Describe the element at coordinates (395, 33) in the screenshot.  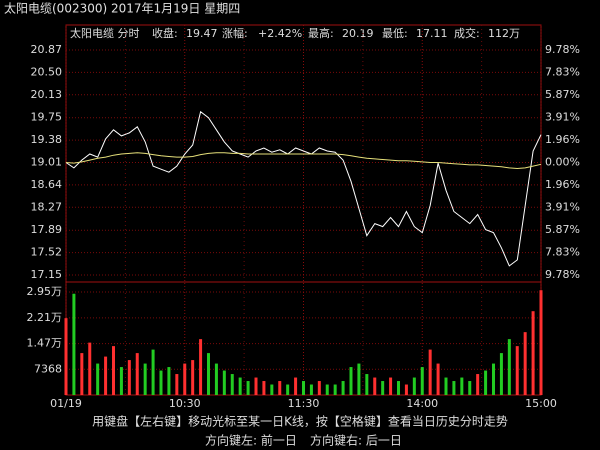
I see `quote-label: 最低:` at that location.